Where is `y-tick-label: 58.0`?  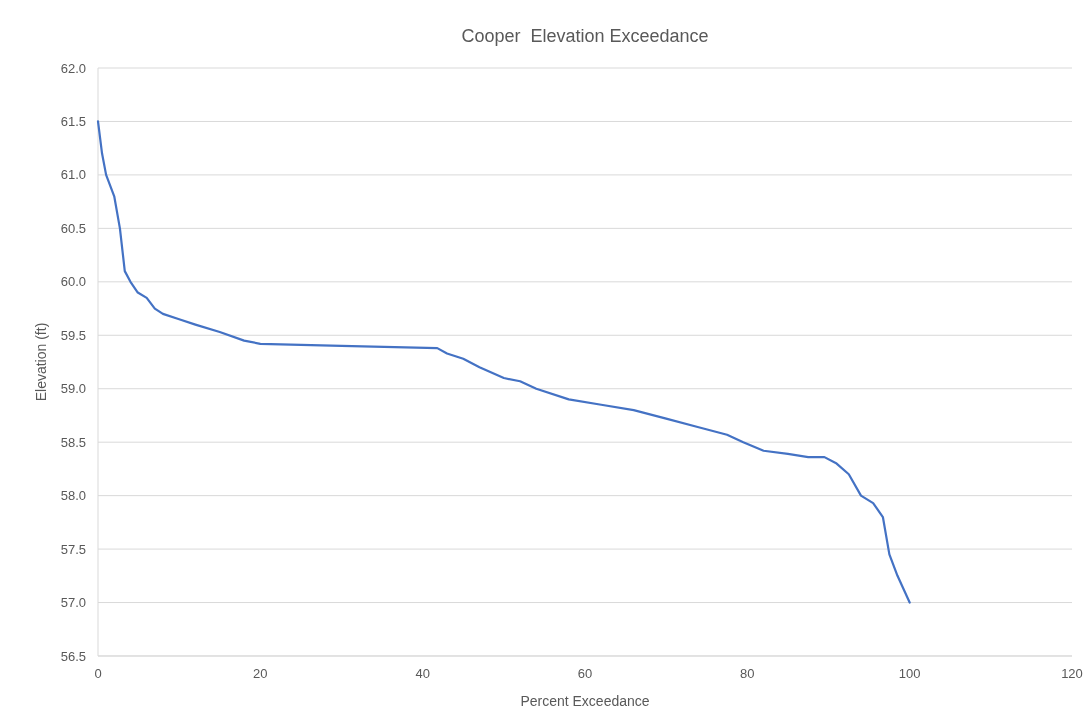 y-tick-label: 58.0 is located at coordinates (73, 496).